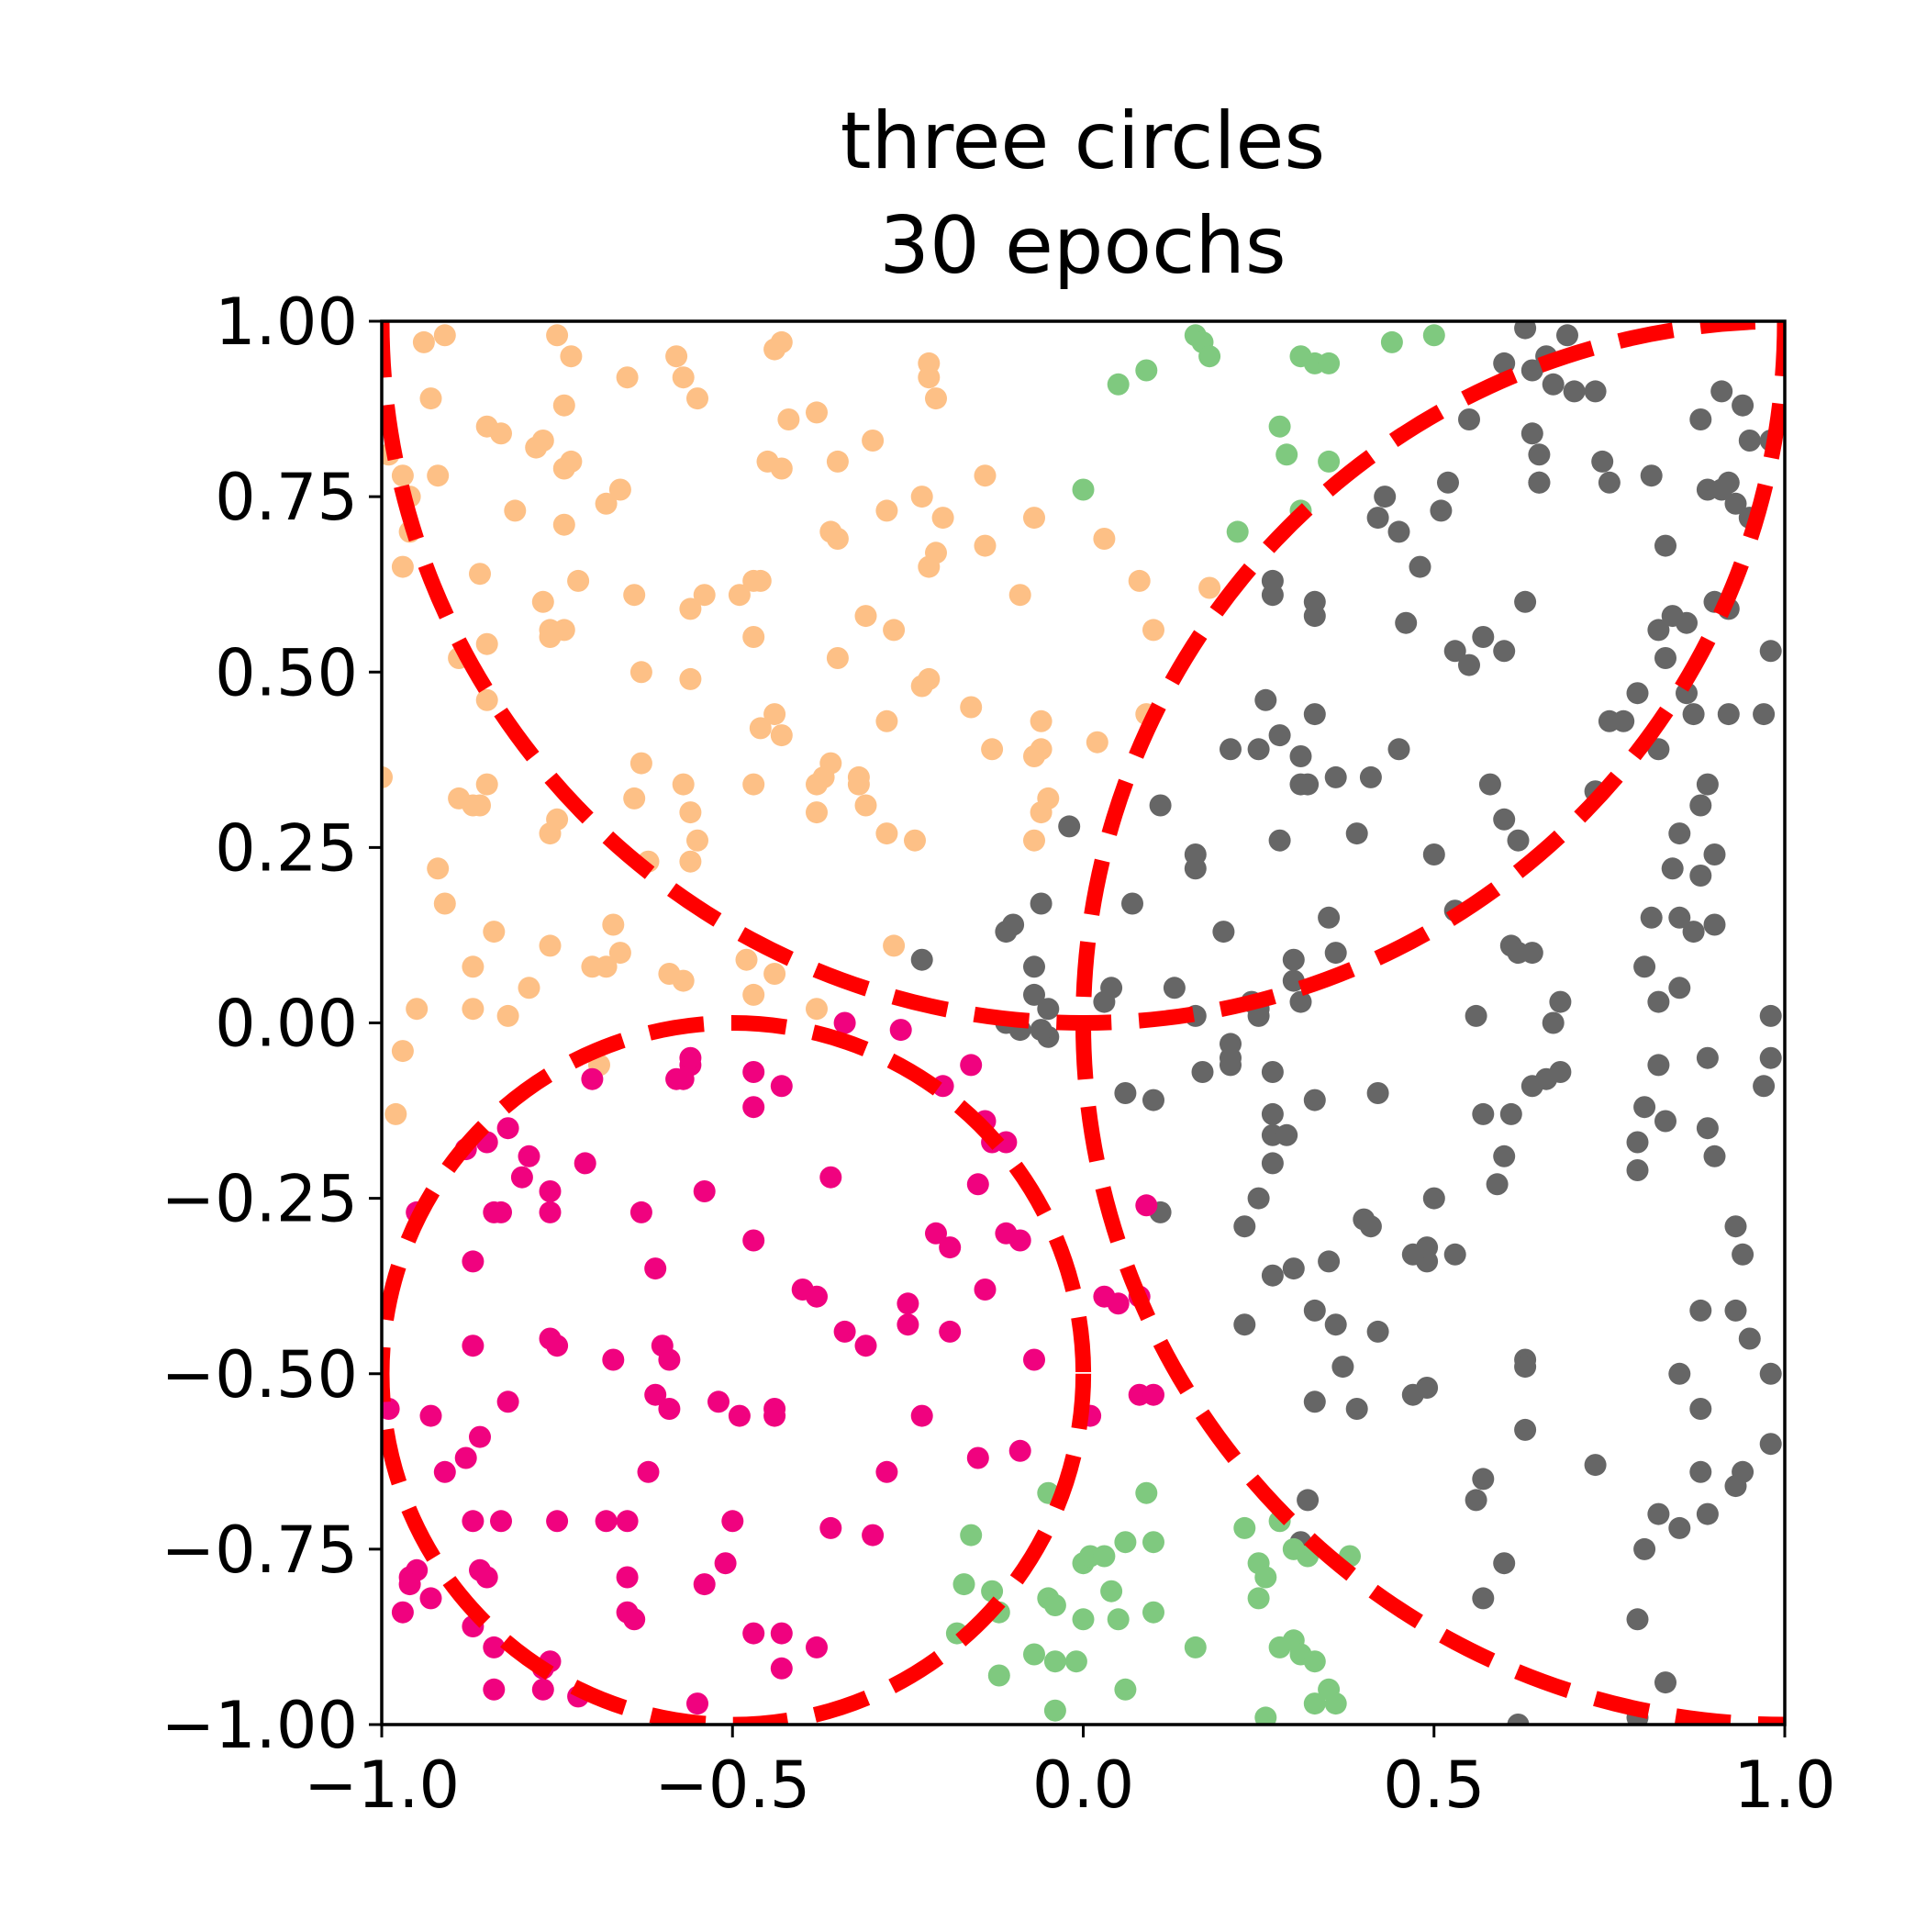  What do you see at coordinates (286, 1024) in the screenshot?
I see `y-tick-label: 0.00` at bounding box center [286, 1024].